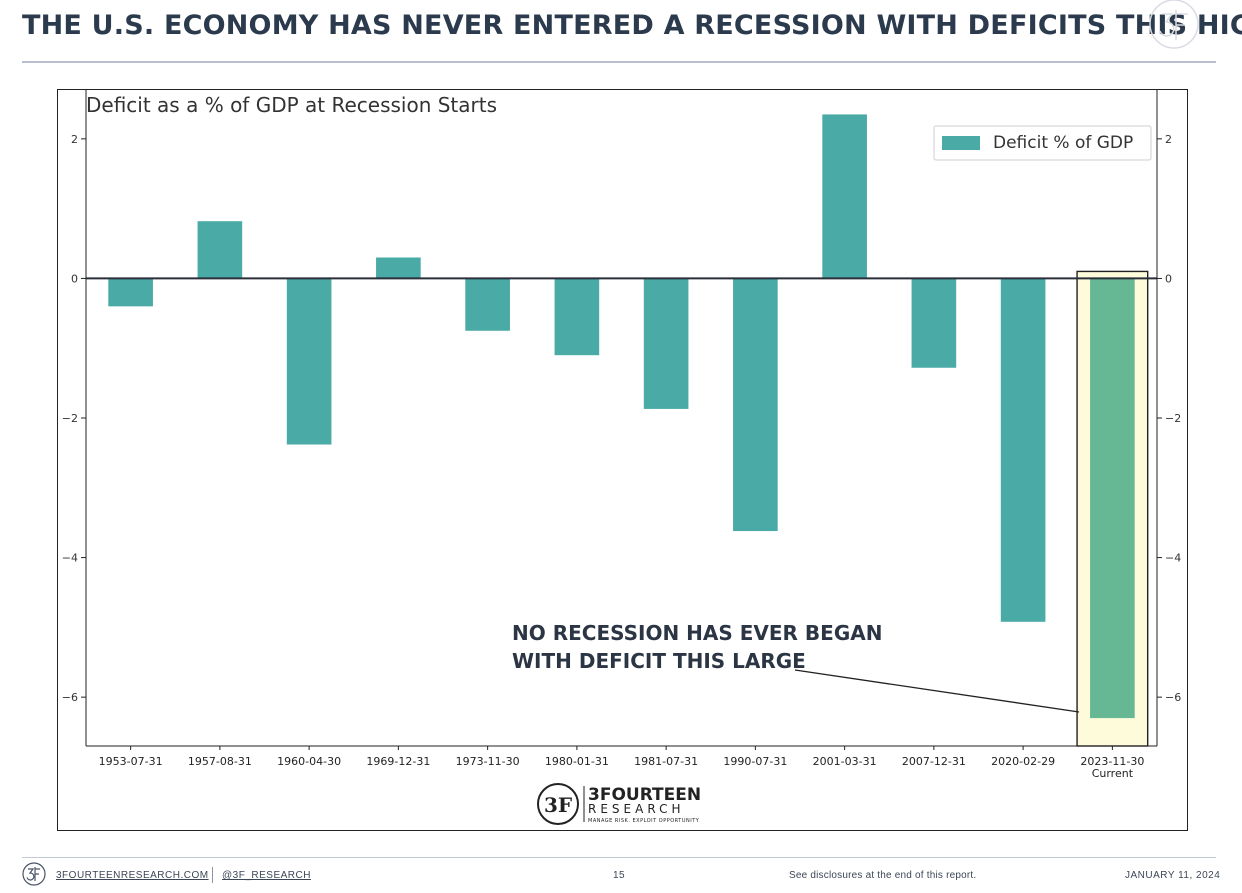 This screenshot has height=893, width=1242. Describe the element at coordinates (1063, 143) in the screenshot. I see `legend-label: Deficit % of GDP` at that location.